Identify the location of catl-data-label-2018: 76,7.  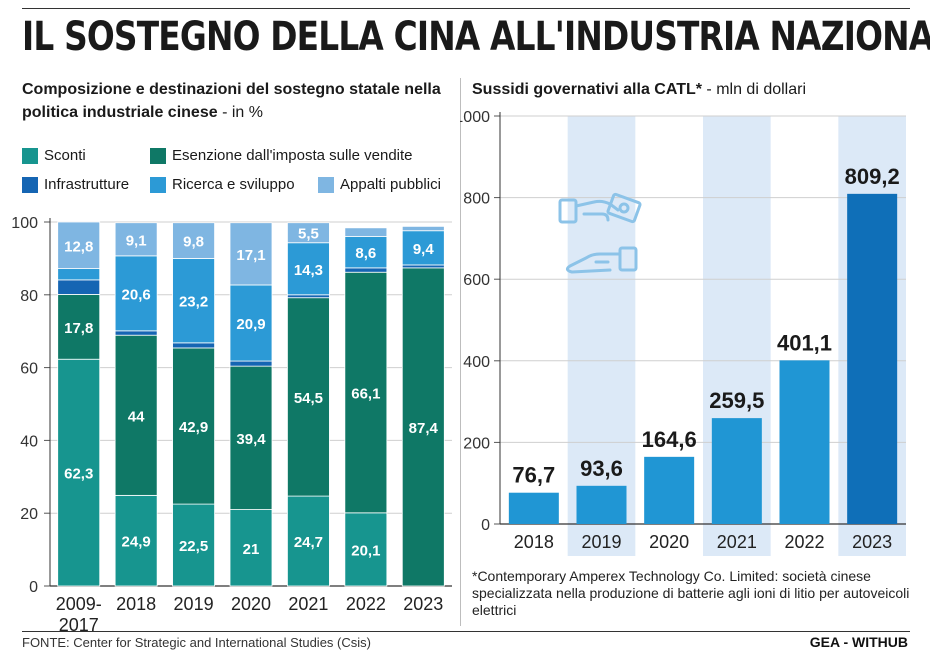
(533, 475).